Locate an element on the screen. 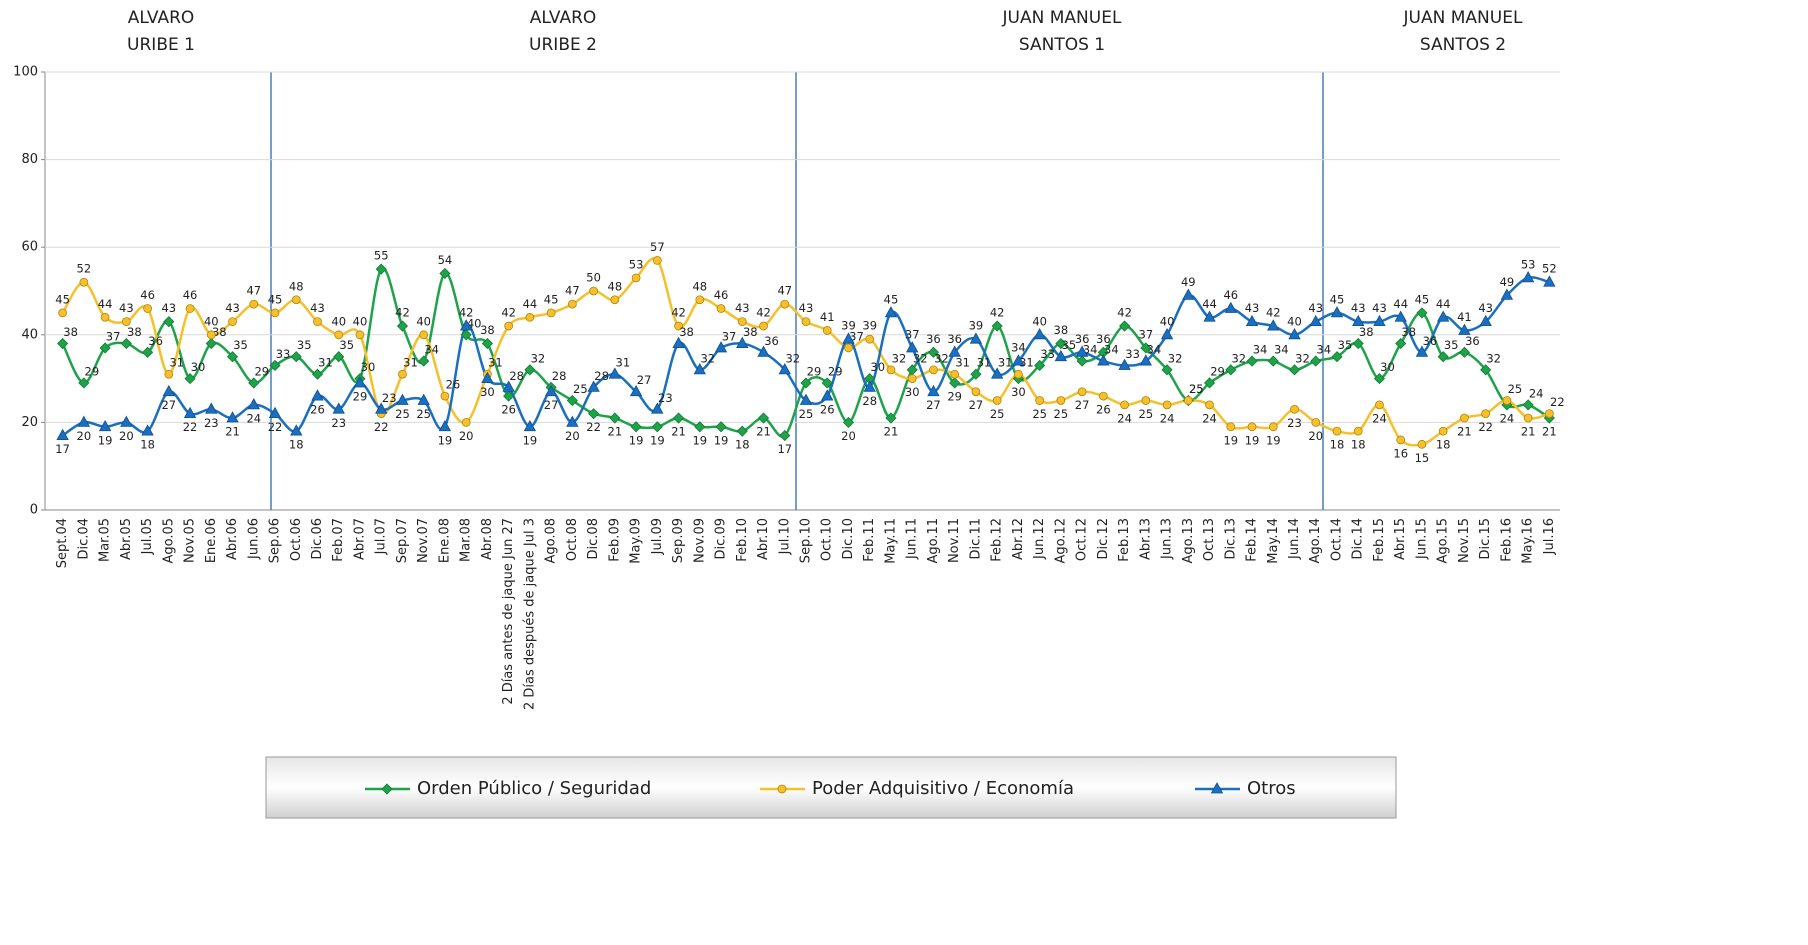  data-label: 46 is located at coordinates (721, 295).